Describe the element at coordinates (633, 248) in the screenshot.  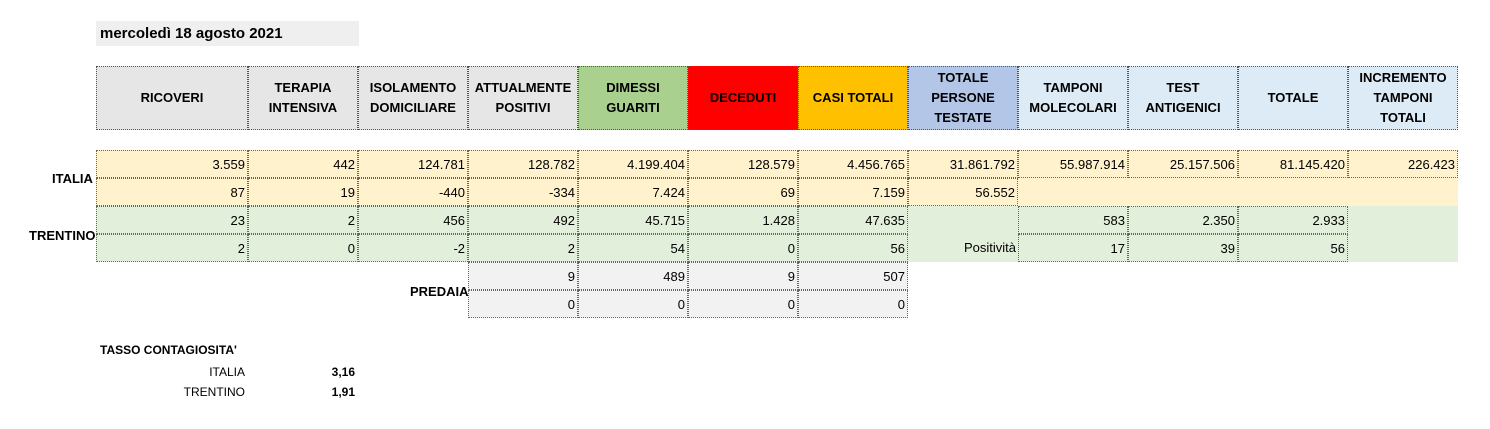
I see `table-cell: 54` at that location.